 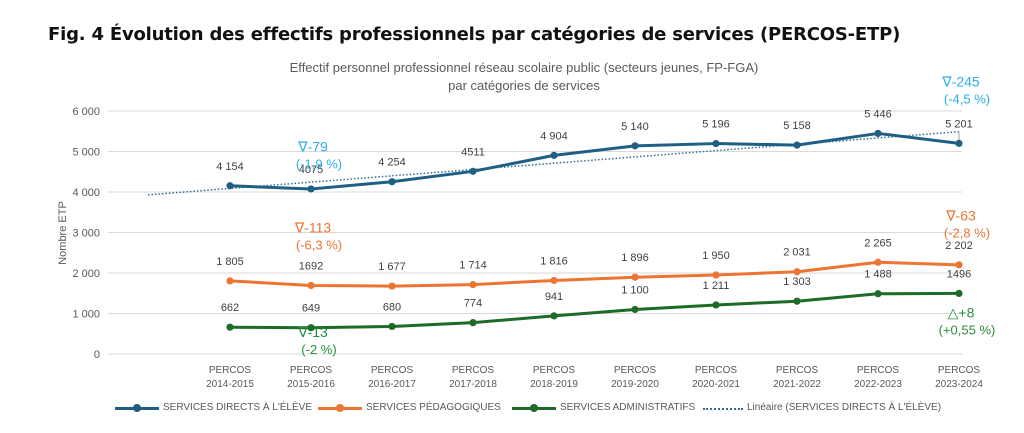 What do you see at coordinates (878, 275) in the screenshot?
I see `data-label: 1 488` at bounding box center [878, 275].